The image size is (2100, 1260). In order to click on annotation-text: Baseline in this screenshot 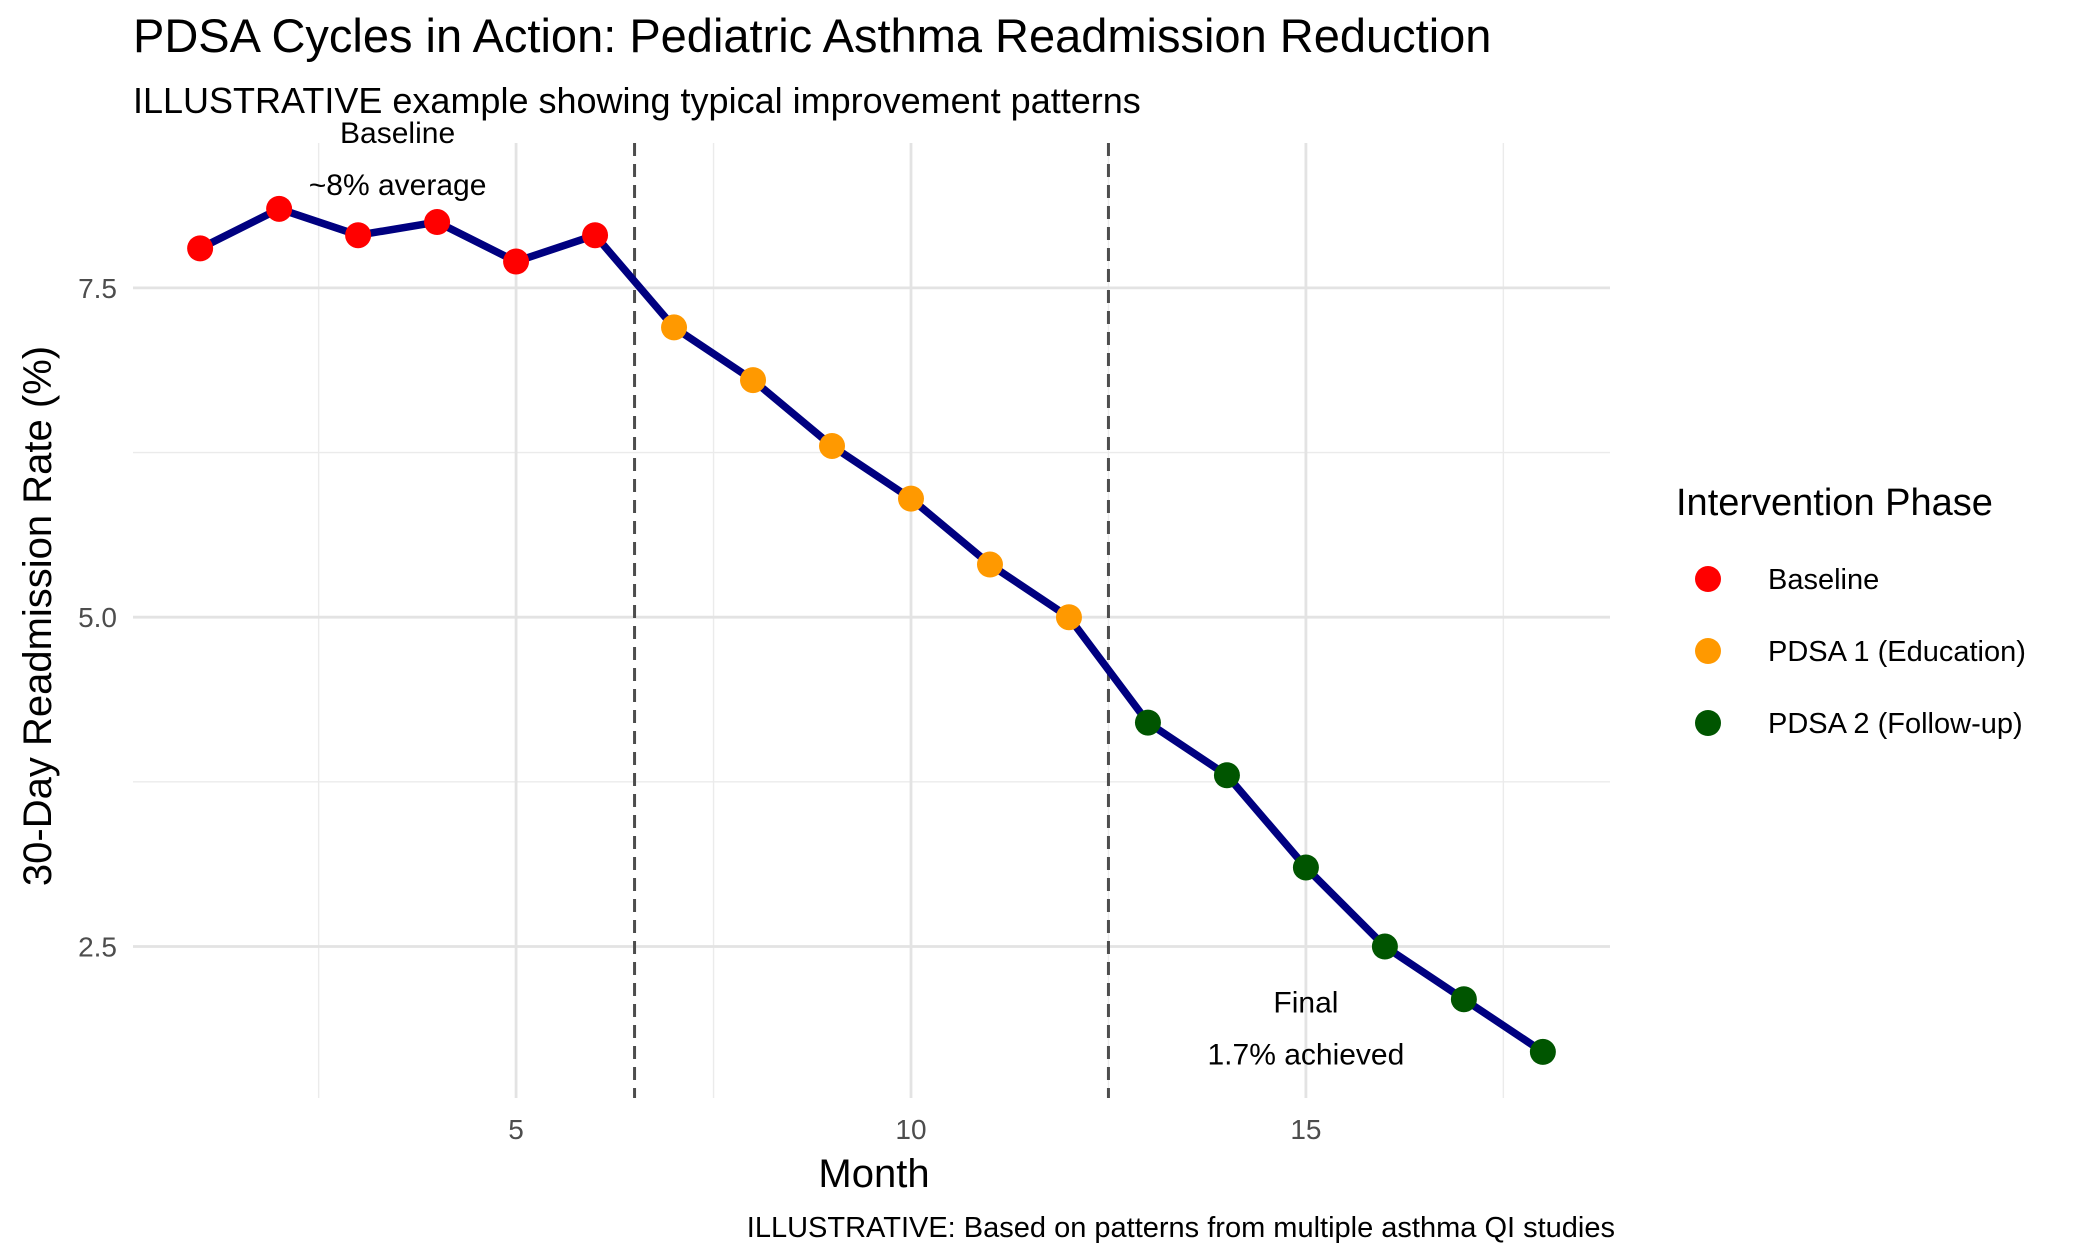, I will do `click(397, 133)`.